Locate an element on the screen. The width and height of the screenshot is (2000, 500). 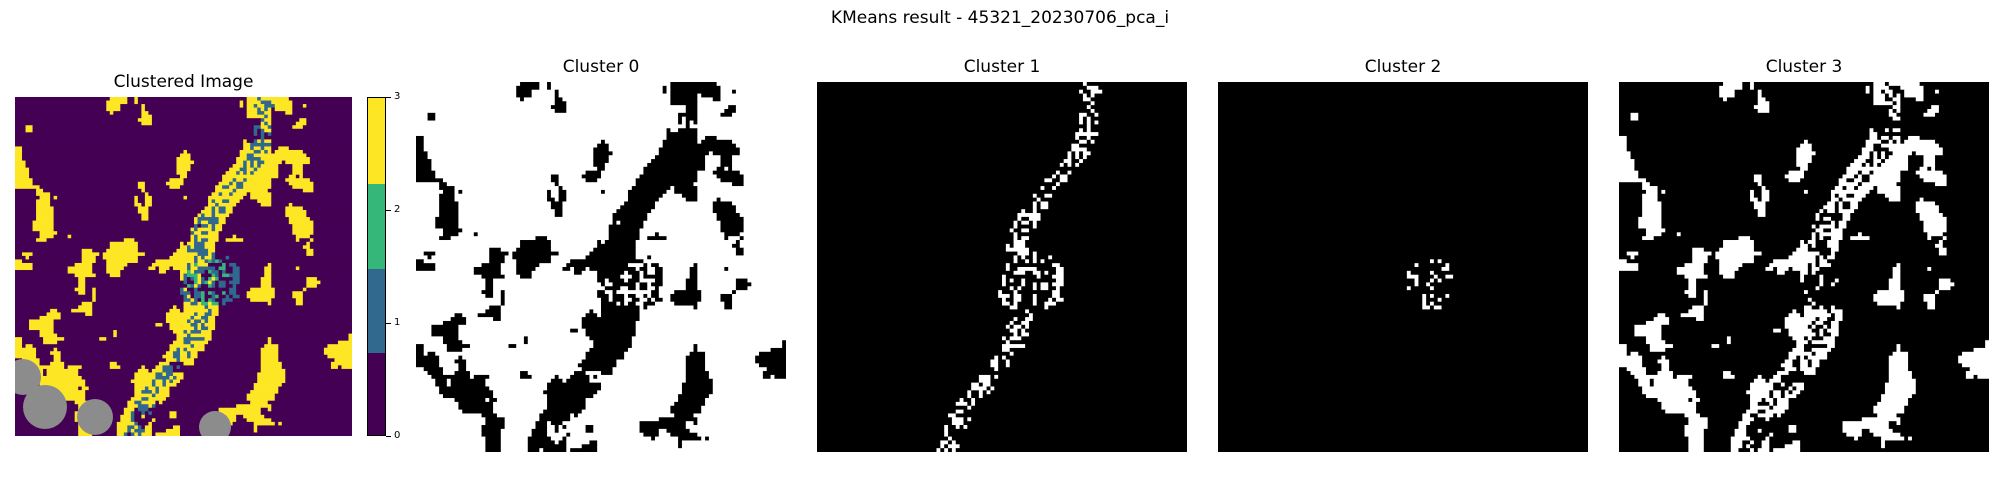
cluster-0-panel is located at coordinates (601, 267).